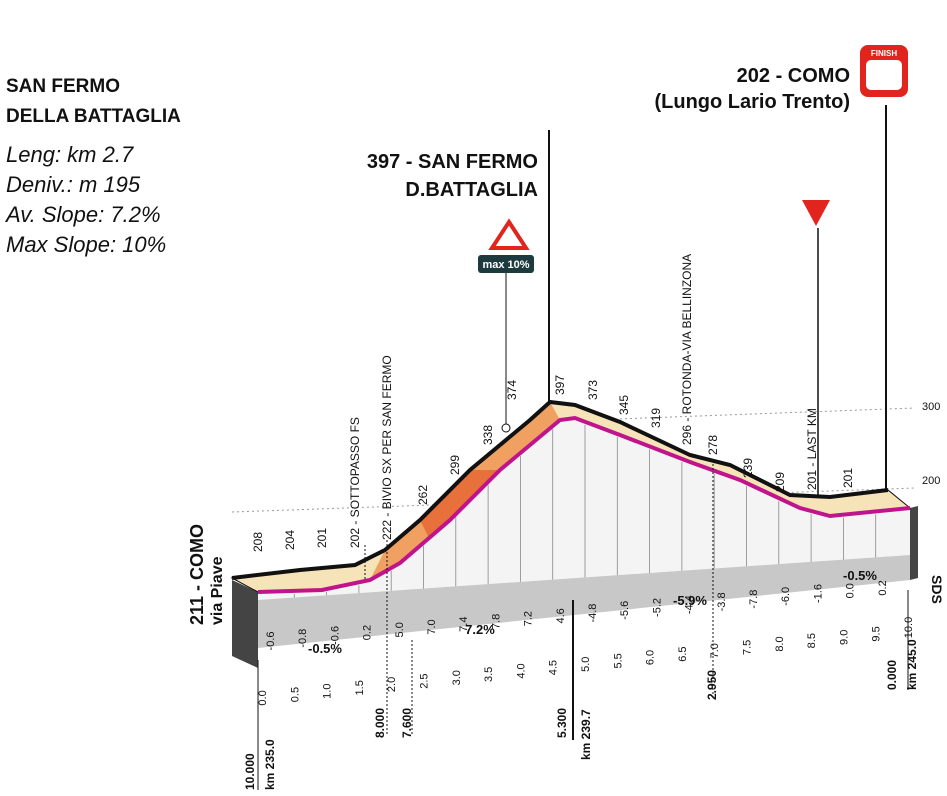 Image resolution: width=947 pixels, height=796 pixels. I want to click on distance-label: km 239.7, so click(586, 734).